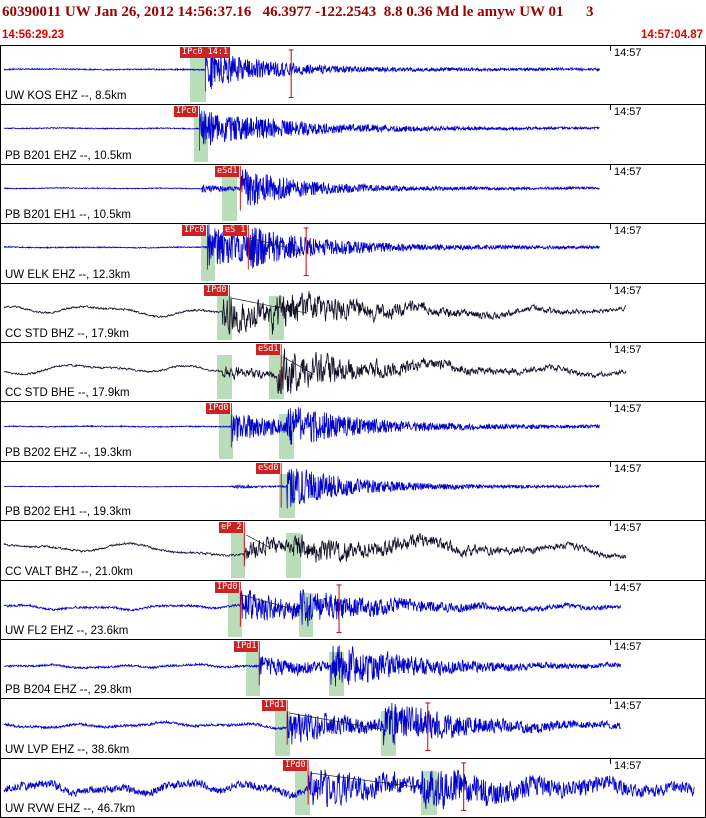  Describe the element at coordinates (68, 512) in the screenshot. I see `station-label: PB B202 EH1 --, 19.3km` at that location.